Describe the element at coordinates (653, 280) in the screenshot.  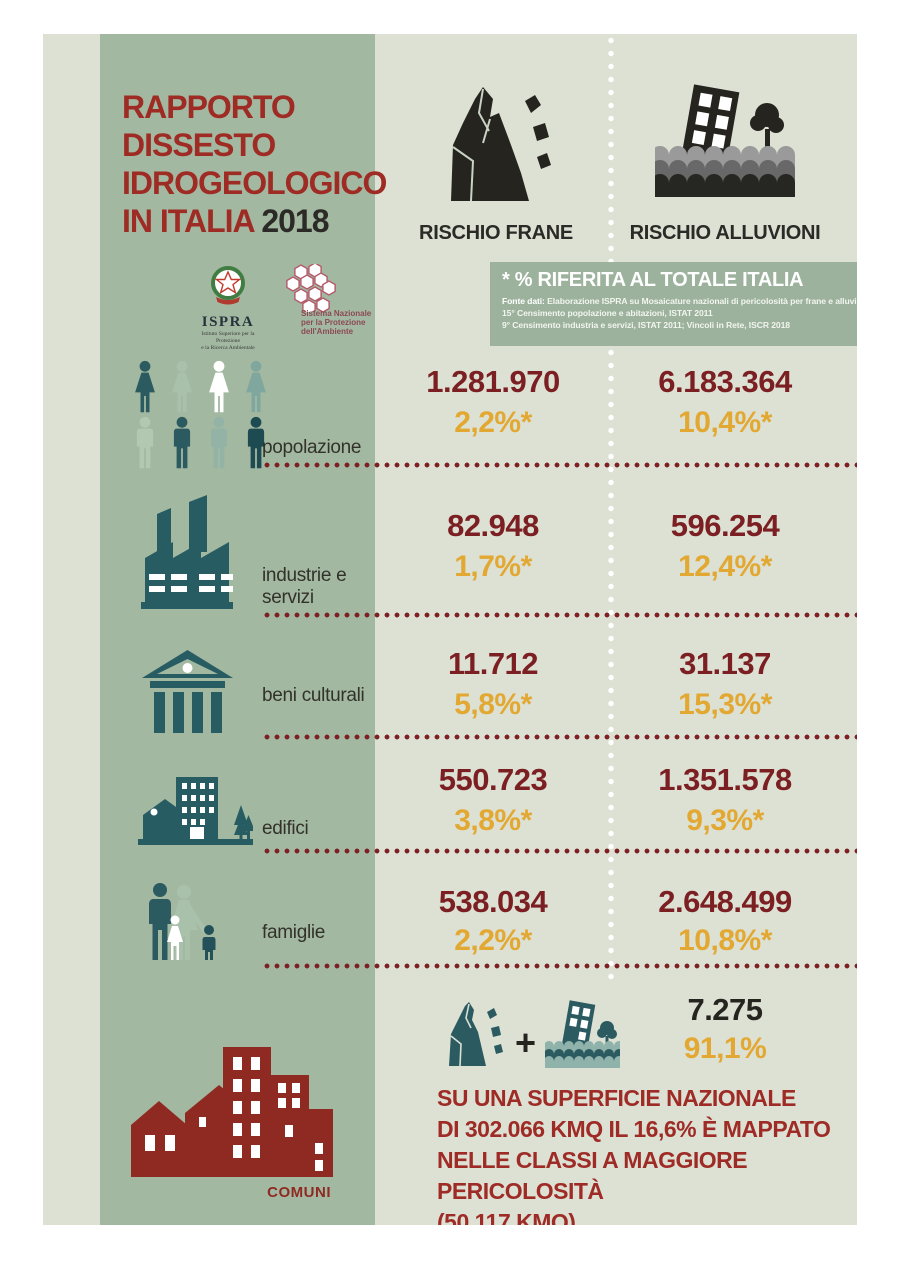
I see `note-title: * % RIFERITA AL TOTALE ITALIA` at that location.